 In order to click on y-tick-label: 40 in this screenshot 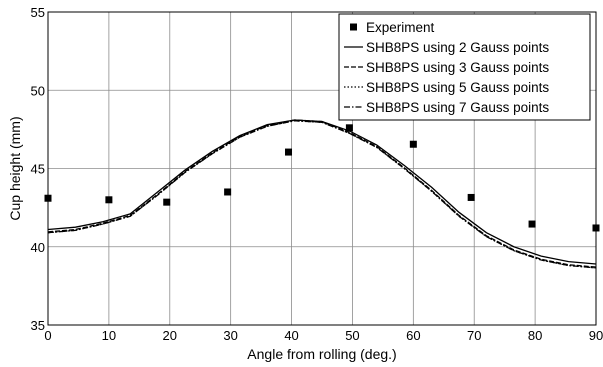, I will do `click(38, 247)`.